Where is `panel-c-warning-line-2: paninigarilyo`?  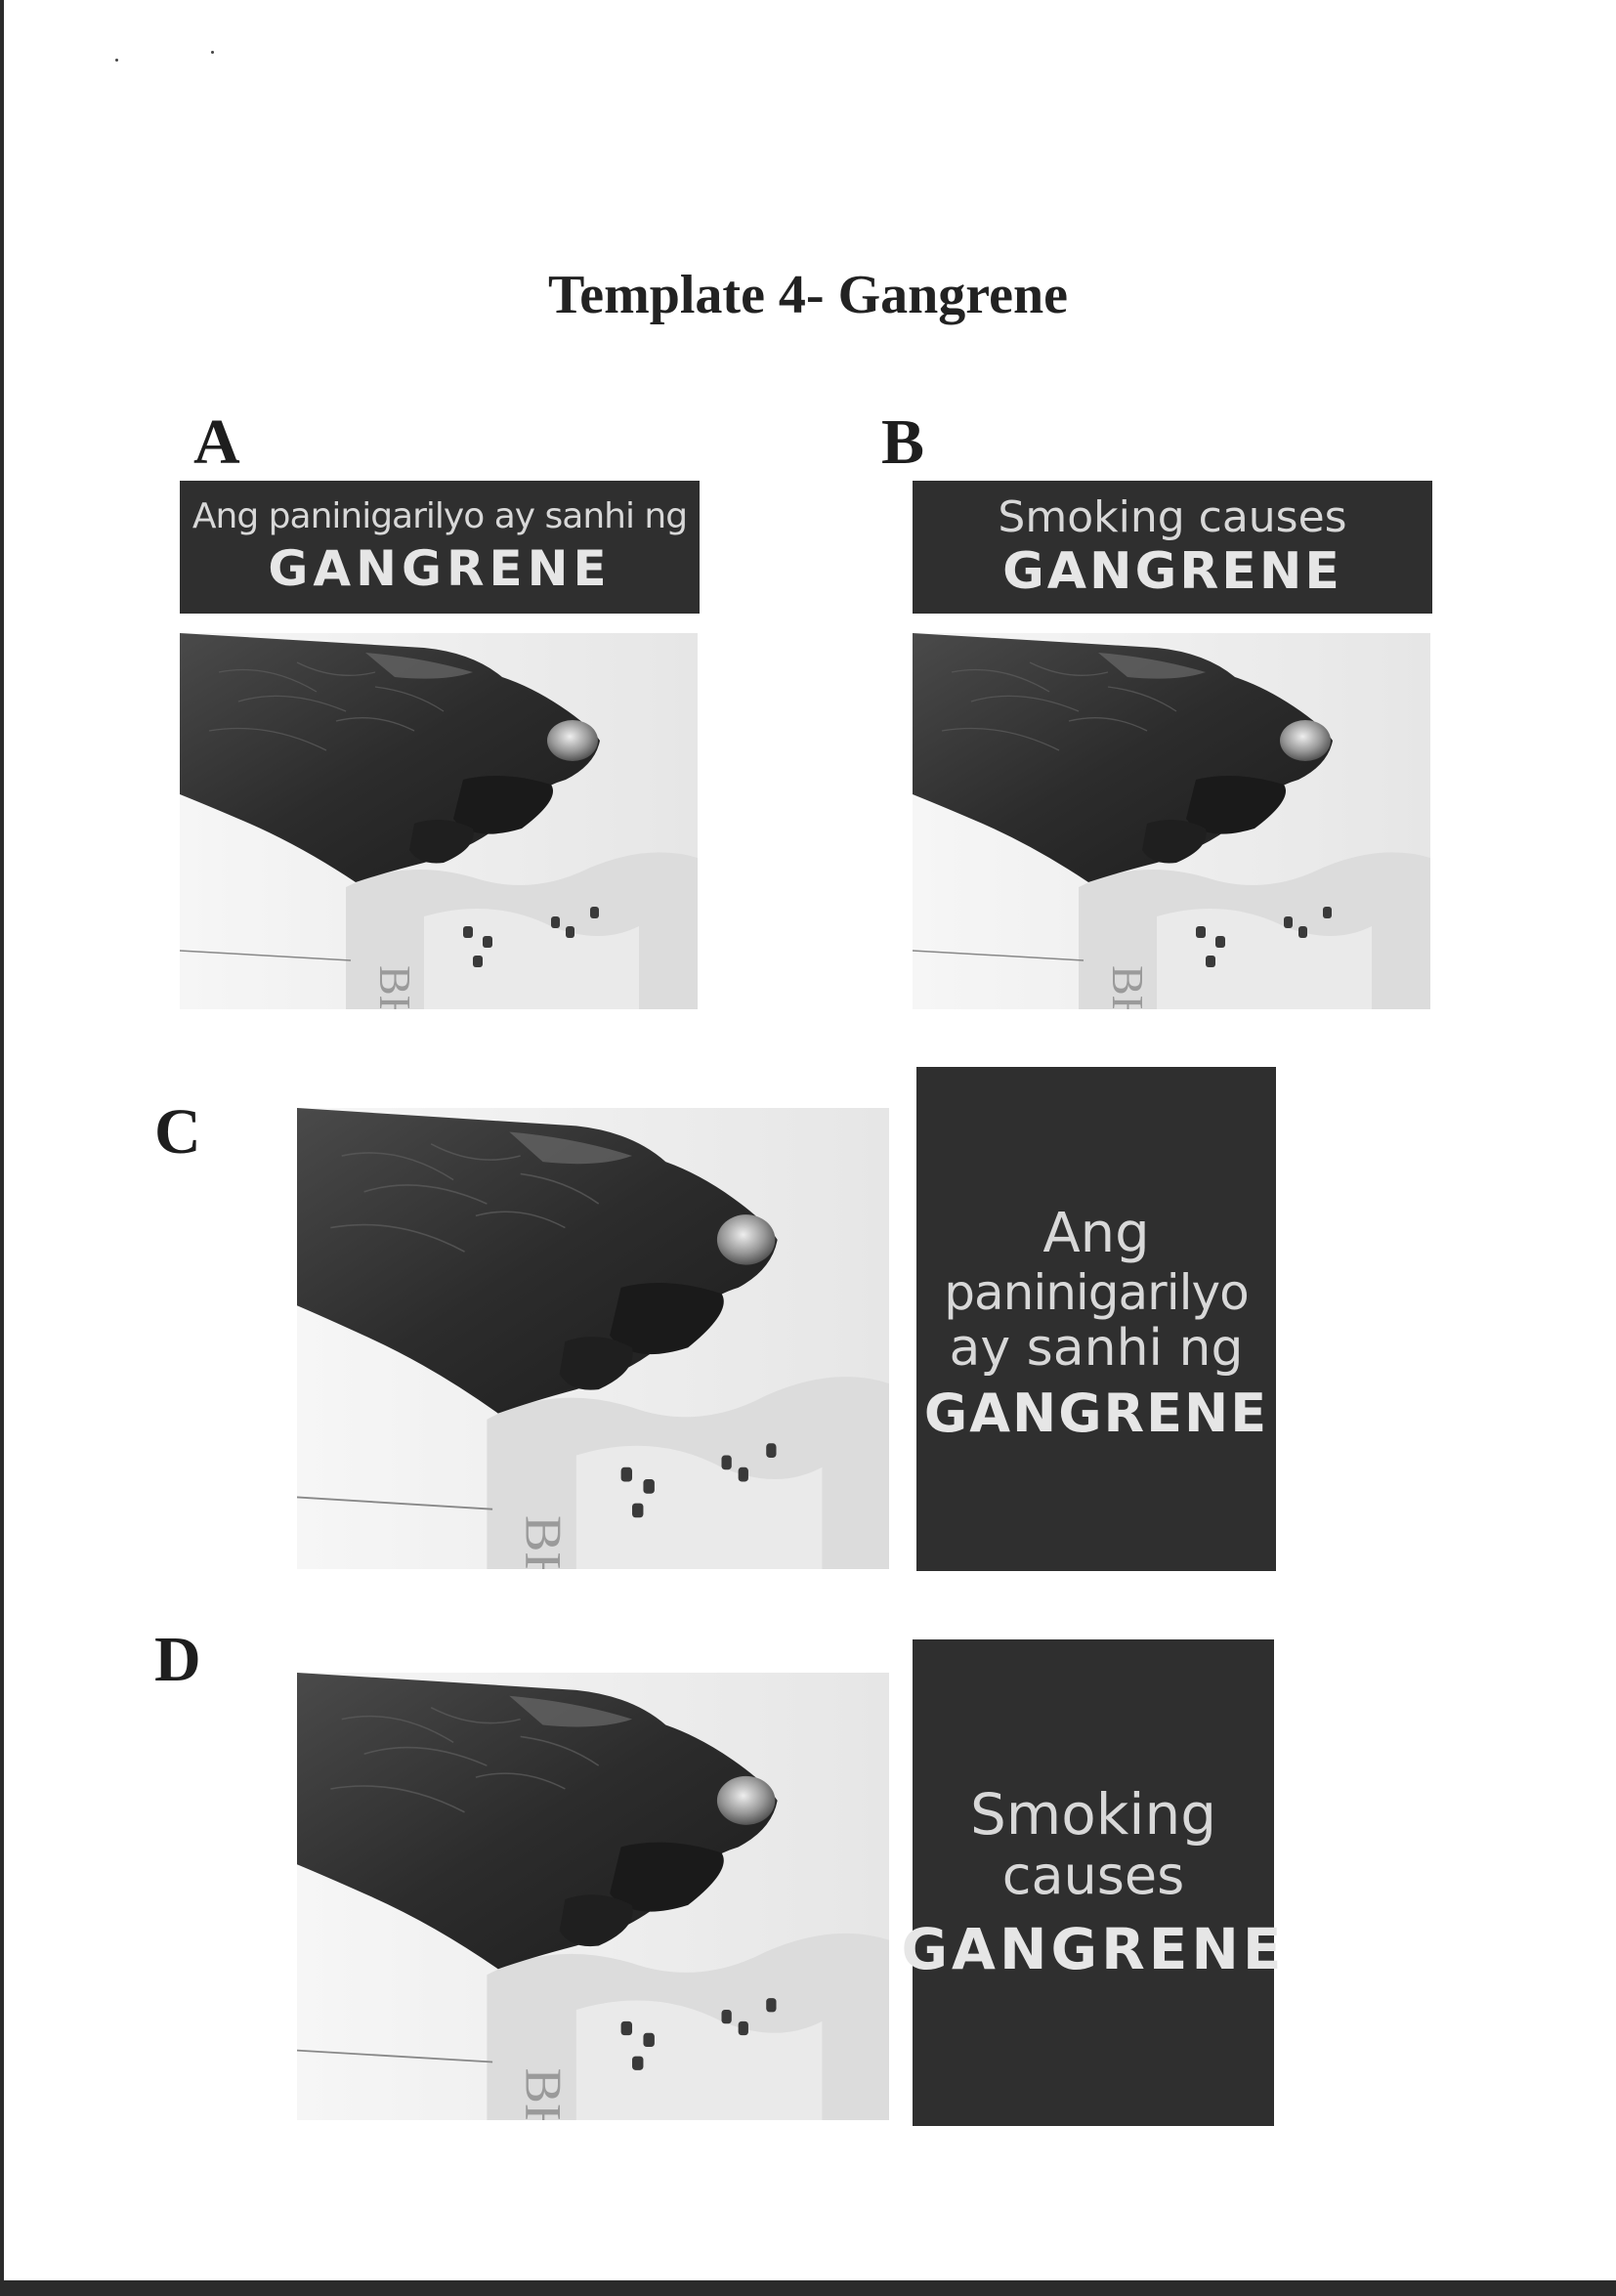 panel-c-warning-line-2: paninigarilyo is located at coordinates (1096, 1292).